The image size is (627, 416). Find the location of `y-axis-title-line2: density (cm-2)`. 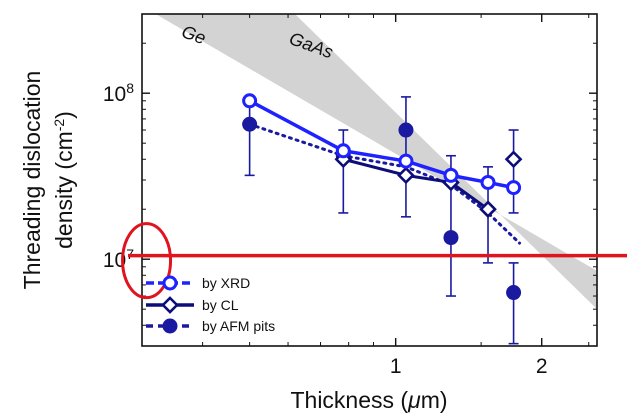

y-axis-title-line2: density (cm-2) is located at coordinates (64, 180).